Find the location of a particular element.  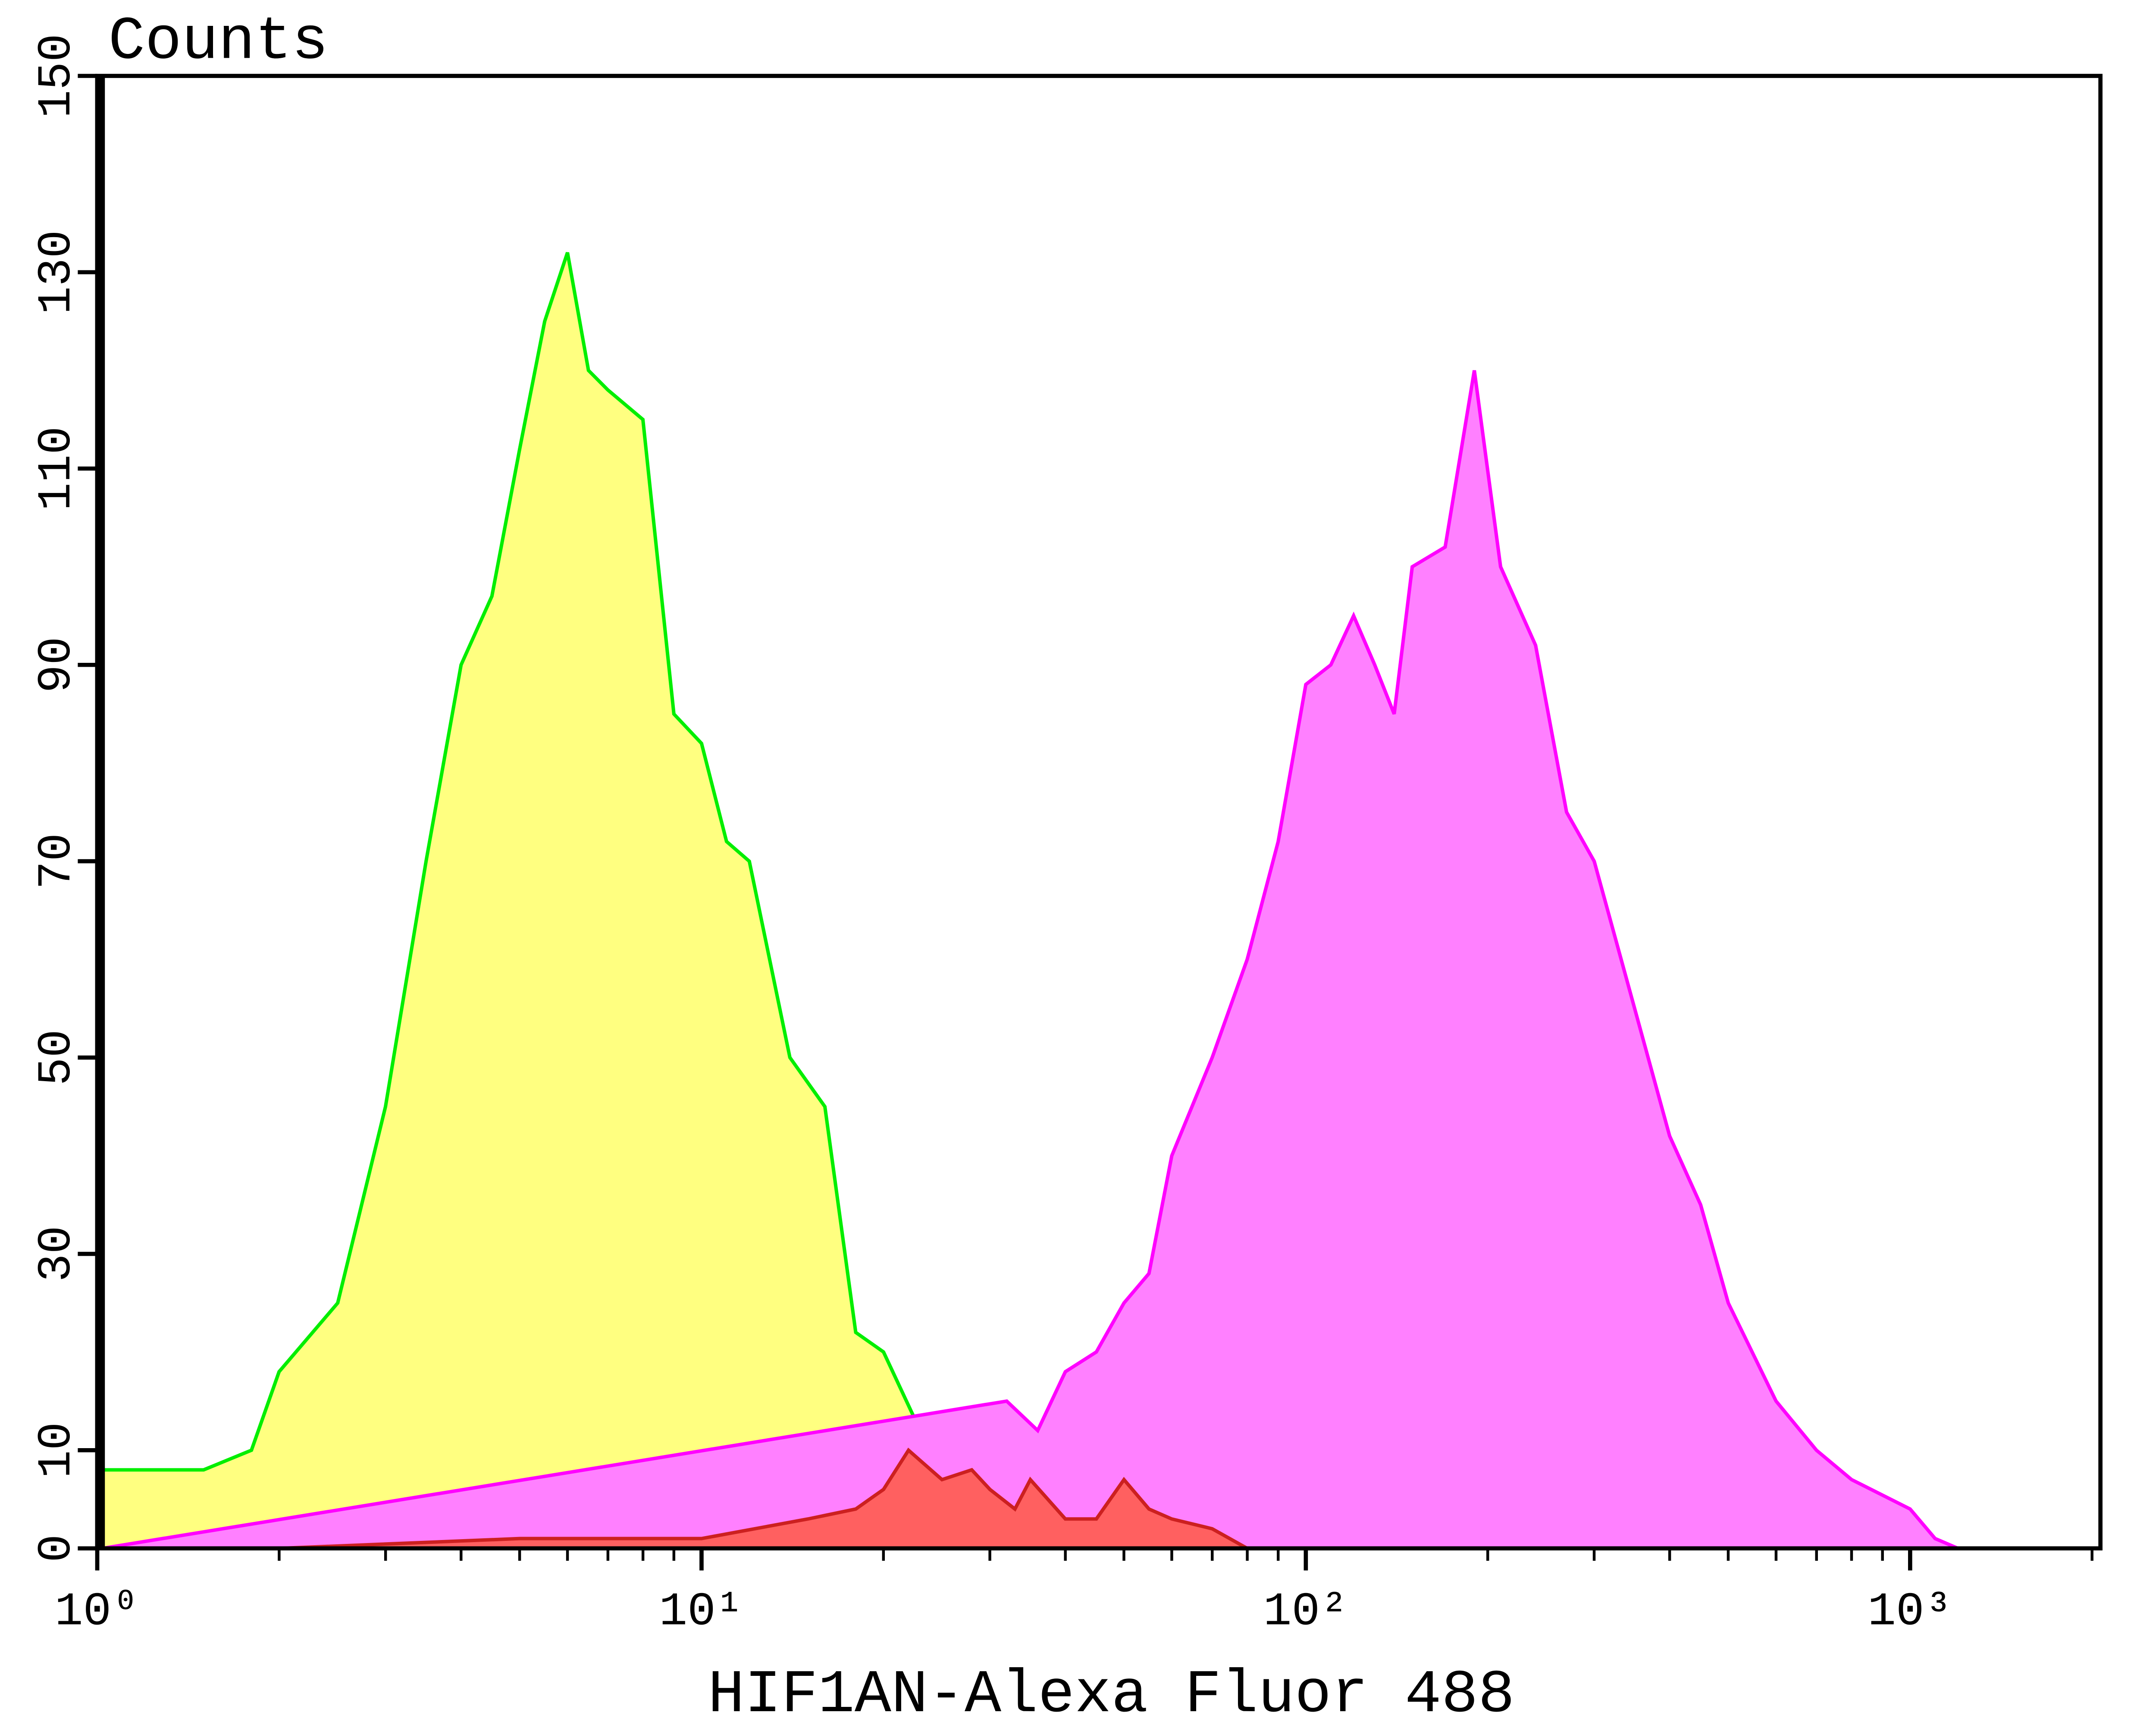

histogram-line is located at coordinates (671, 1328).